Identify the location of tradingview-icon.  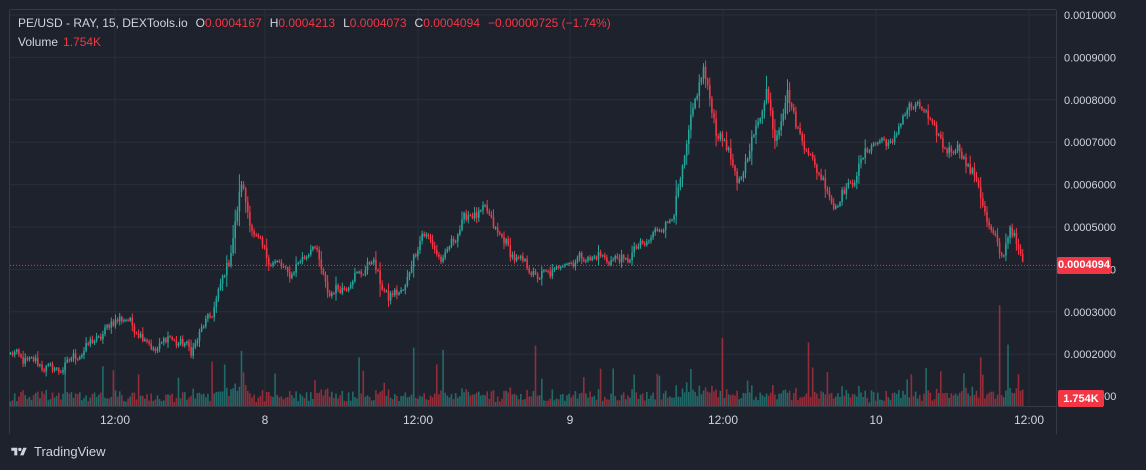
(19, 451).